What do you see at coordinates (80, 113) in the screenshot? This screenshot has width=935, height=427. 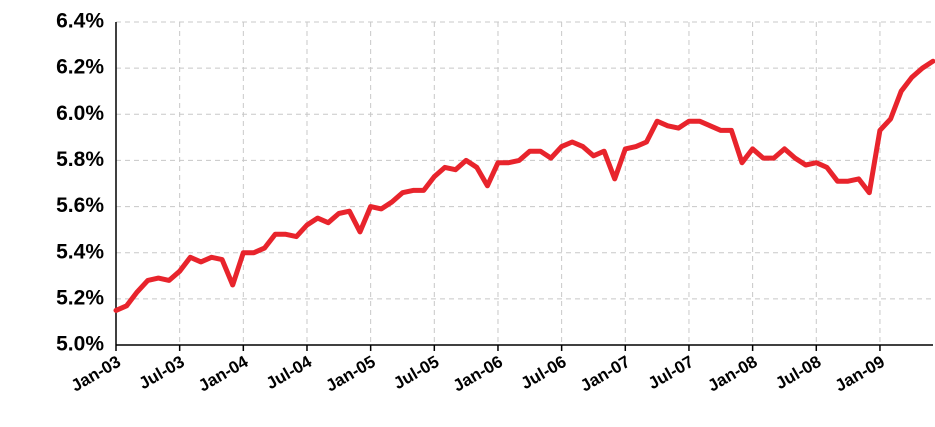 I see `y-tick-label: 6.0%` at bounding box center [80, 113].